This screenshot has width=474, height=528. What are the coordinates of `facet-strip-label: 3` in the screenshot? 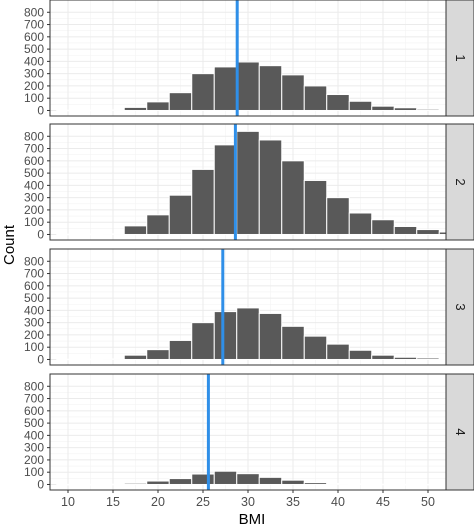 It's located at (460, 306).